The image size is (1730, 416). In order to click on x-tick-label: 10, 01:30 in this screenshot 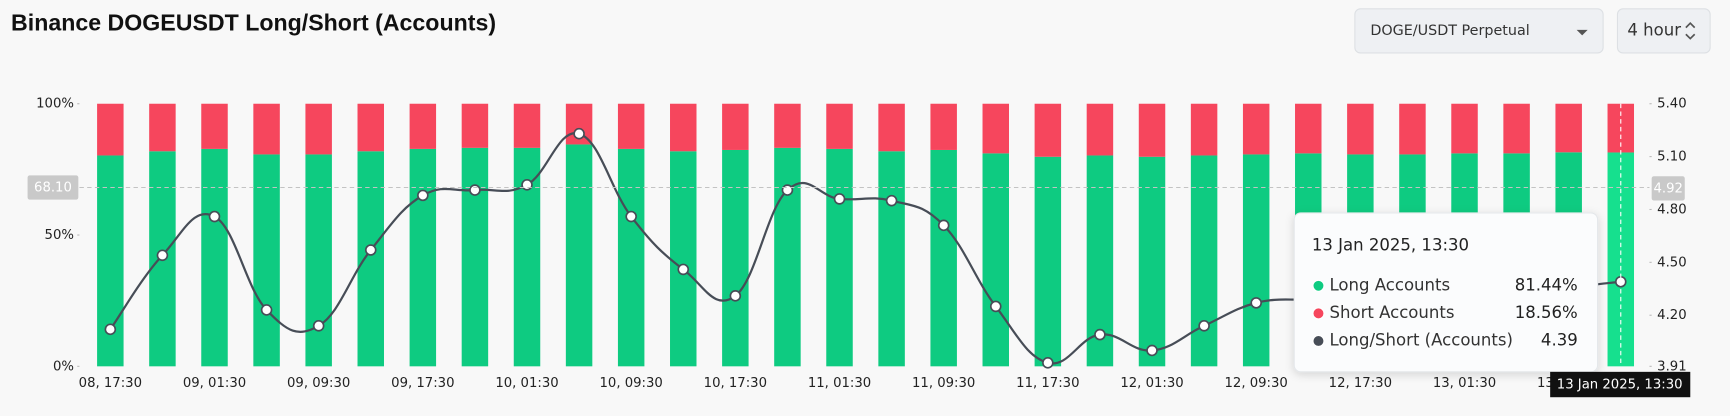, I will do `click(526, 383)`.